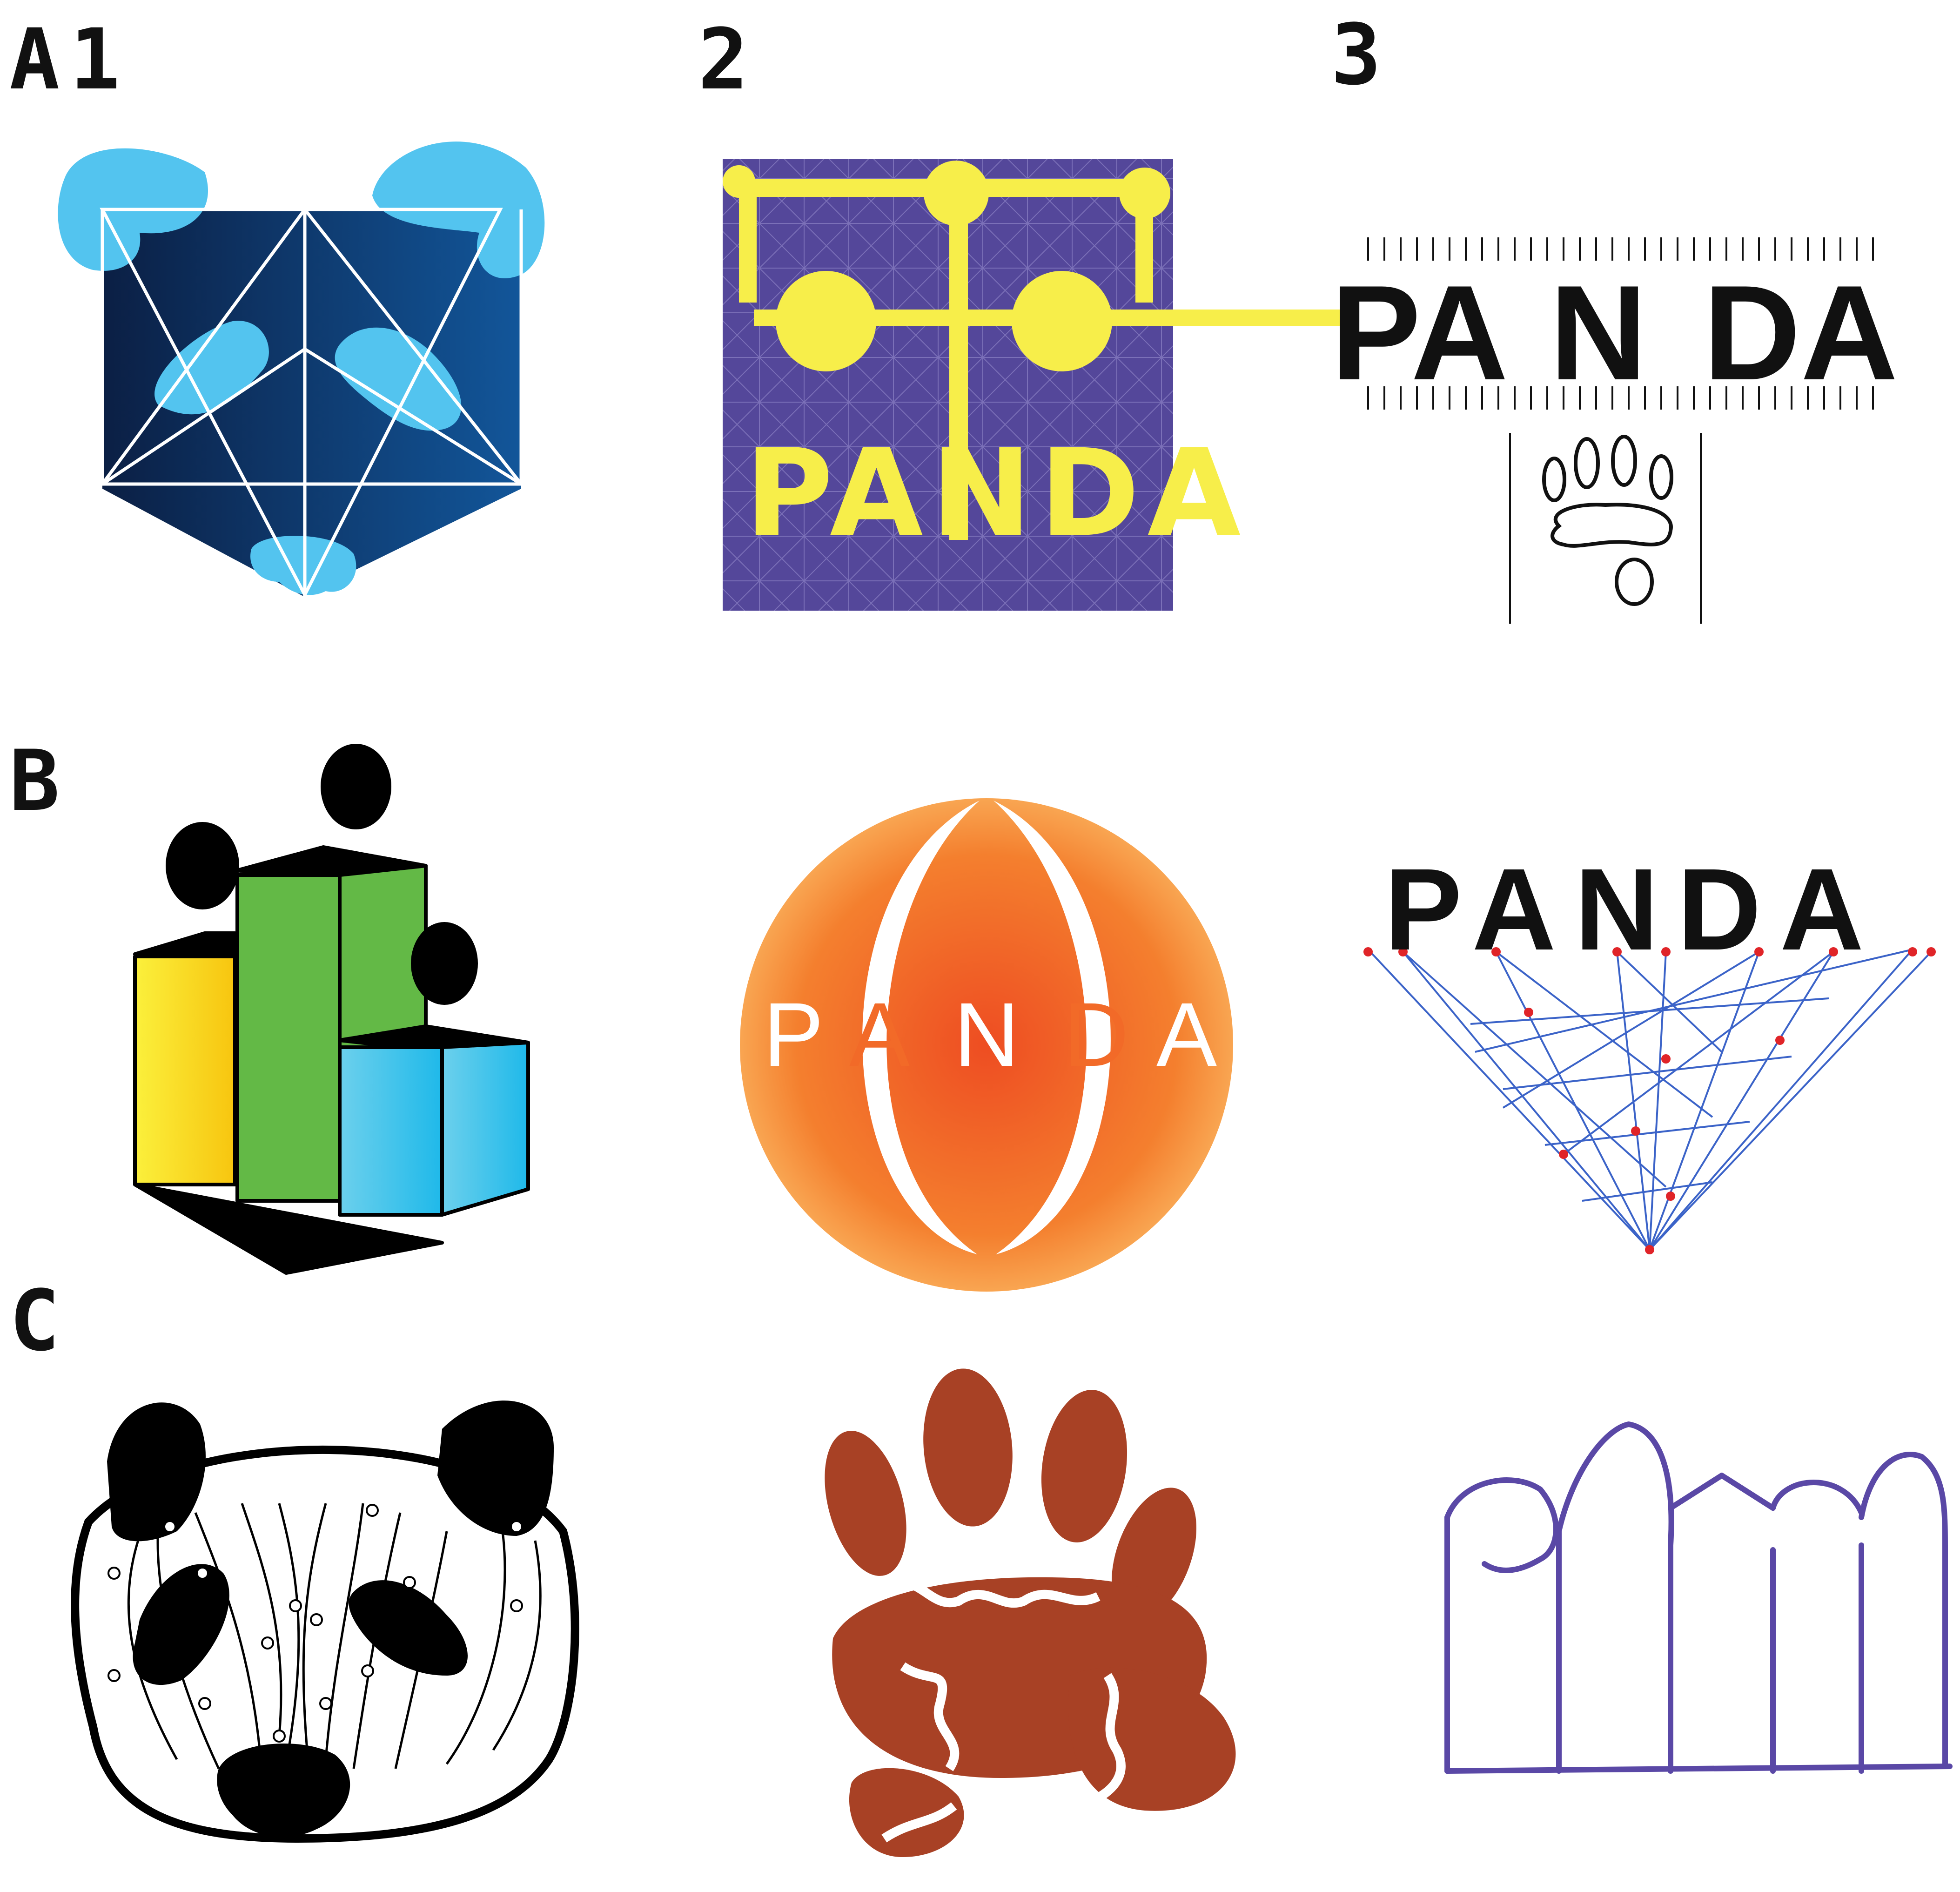 The height and width of the screenshot is (1892, 1960). What do you see at coordinates (34, 782) in the screenshot?
I see `row-label-b: B` at bounding box center [34, 782].